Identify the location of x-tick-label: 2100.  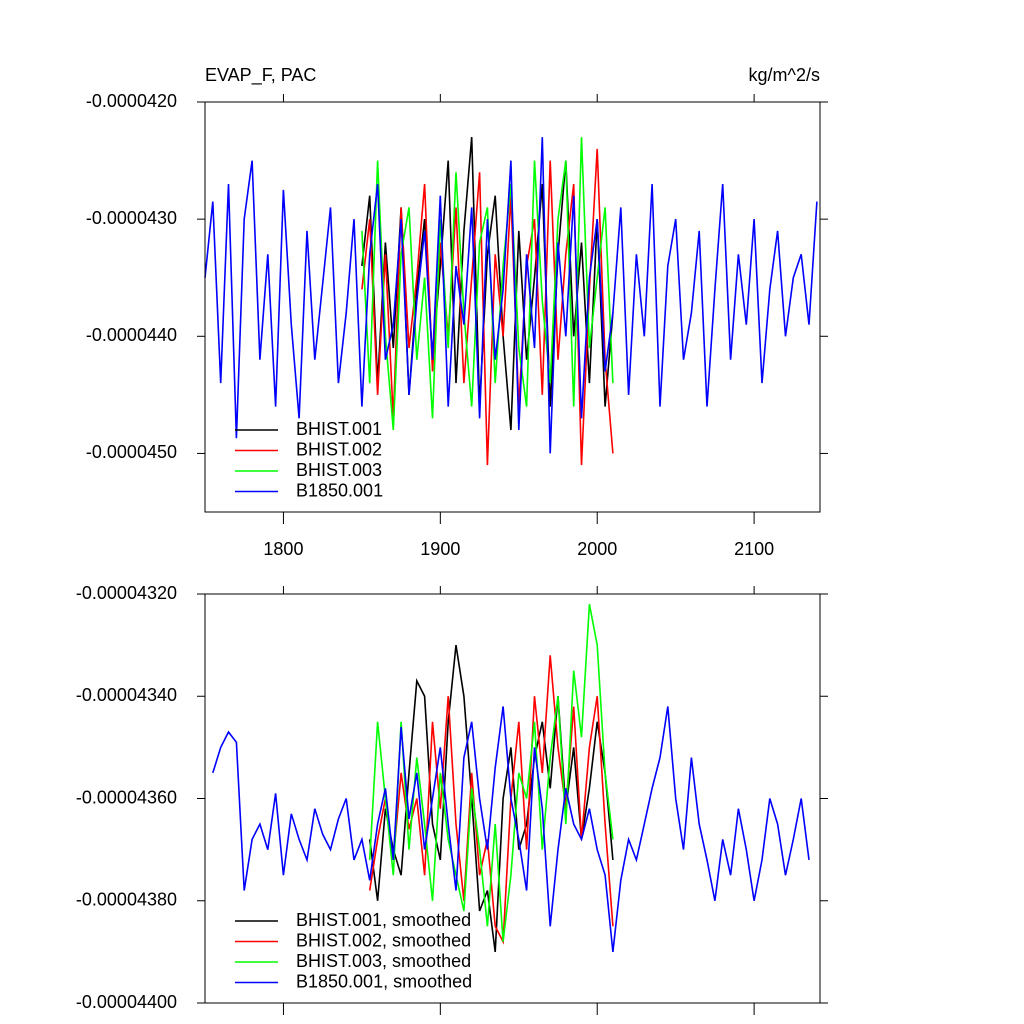
(754, 549).